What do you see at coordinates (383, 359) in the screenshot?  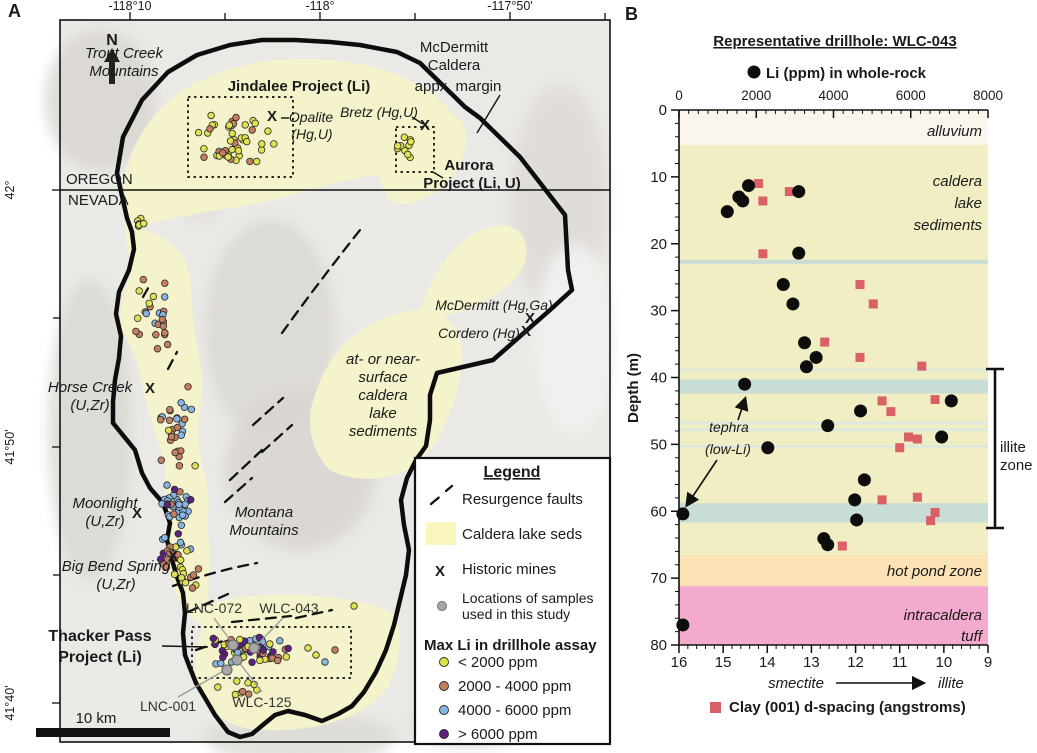 I see `lake-seds-note-1: at- or near-` at bounding box center [383, 359].